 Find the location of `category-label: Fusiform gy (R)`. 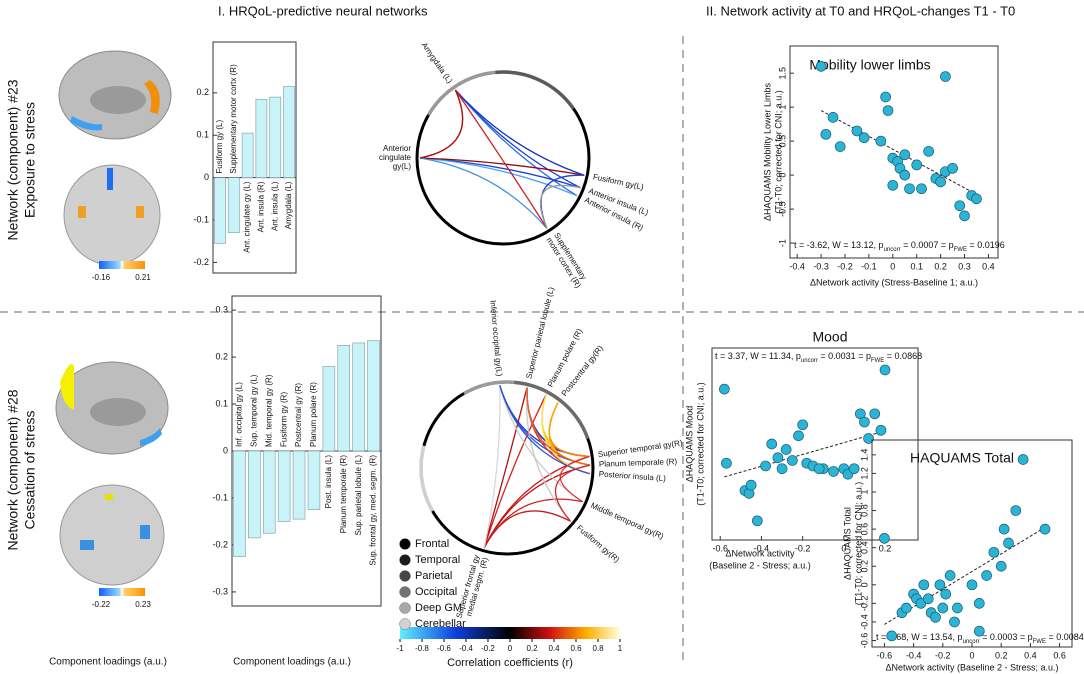

category-label: Fusiform gy (R) is located at coordinates (283, 419).